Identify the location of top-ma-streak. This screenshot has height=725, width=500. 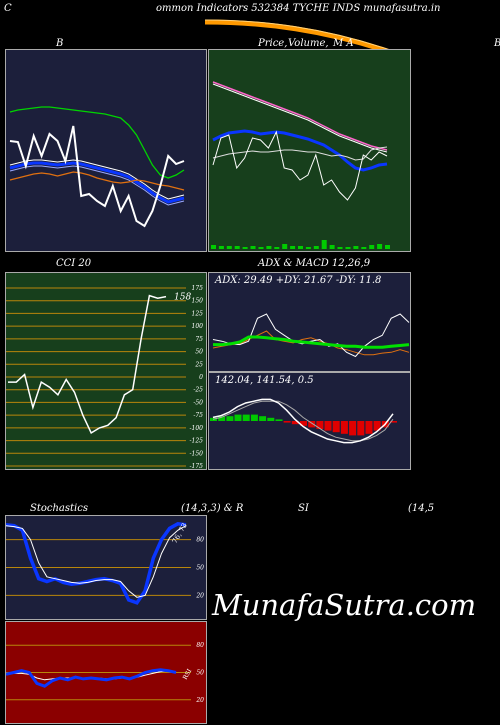
(298, 37).